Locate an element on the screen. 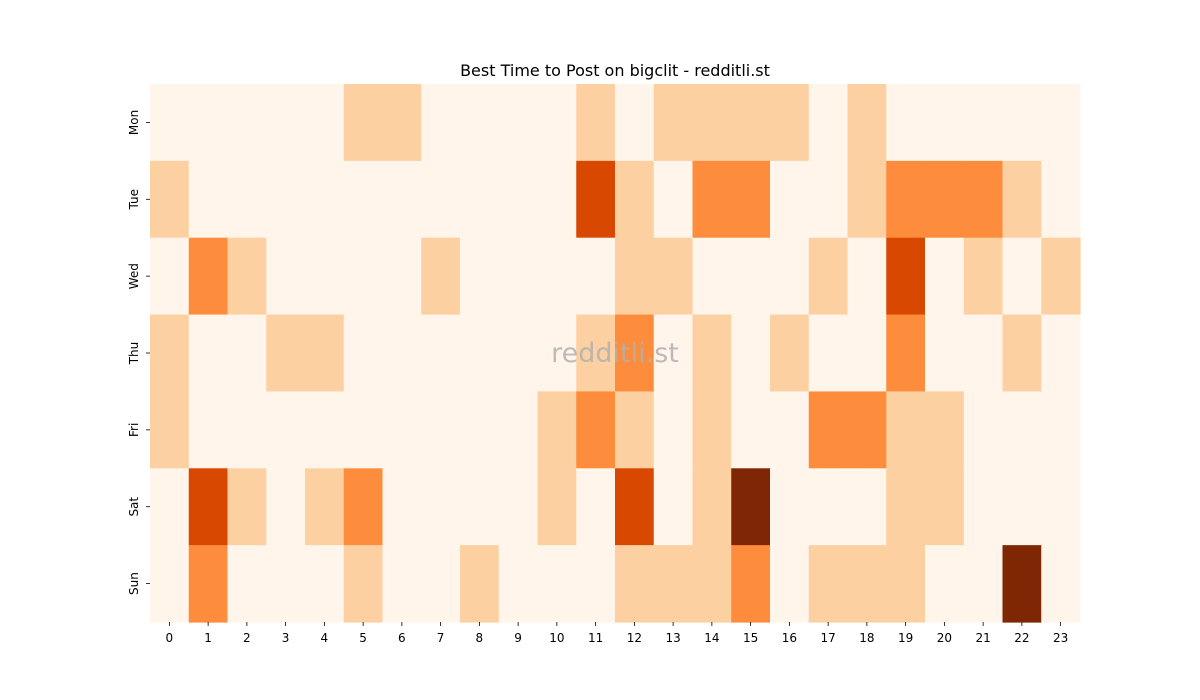 This screenshot has width=1200, height=700. x-tick-label: 1 is located at coordinates (208, 638).